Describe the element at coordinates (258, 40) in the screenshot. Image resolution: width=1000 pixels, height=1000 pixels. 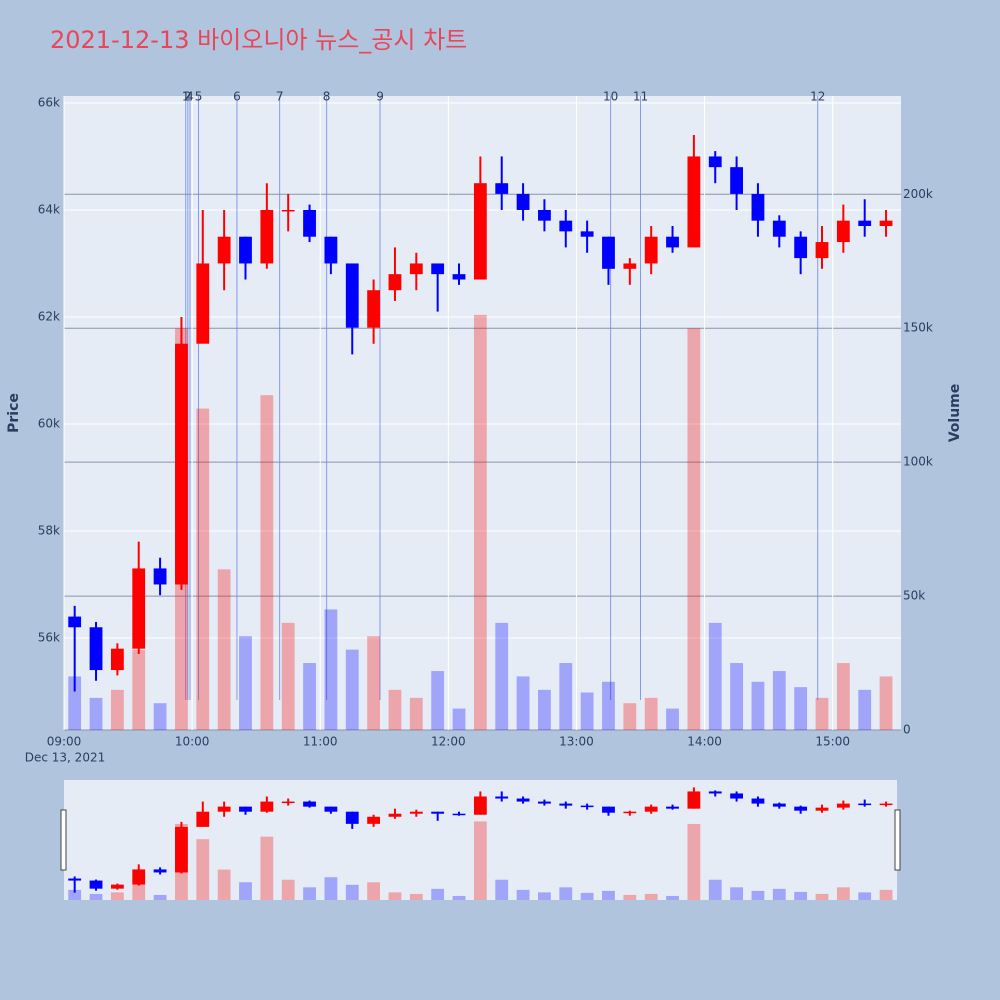
I see `chart-title: 2021-12-13 바이오니아 뉴스_공시 차트` at that location.